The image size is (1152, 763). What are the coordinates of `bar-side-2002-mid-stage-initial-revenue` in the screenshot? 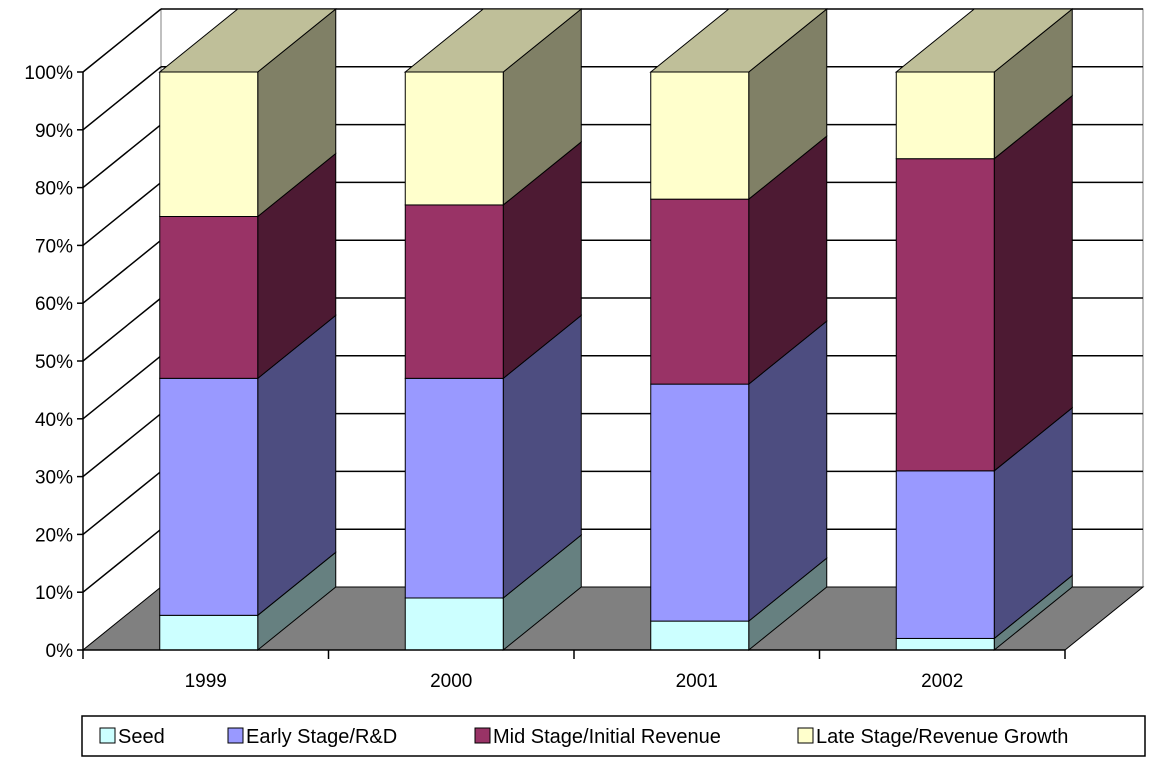 It's located at (1033, 283).